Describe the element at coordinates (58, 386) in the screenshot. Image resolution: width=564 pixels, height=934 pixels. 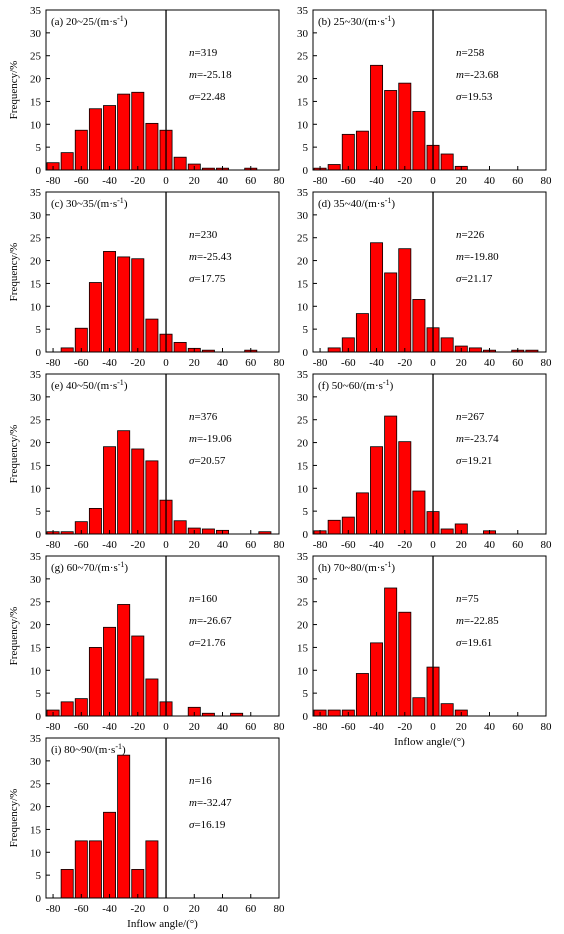
I see `panel-letter: (e)` at that location.